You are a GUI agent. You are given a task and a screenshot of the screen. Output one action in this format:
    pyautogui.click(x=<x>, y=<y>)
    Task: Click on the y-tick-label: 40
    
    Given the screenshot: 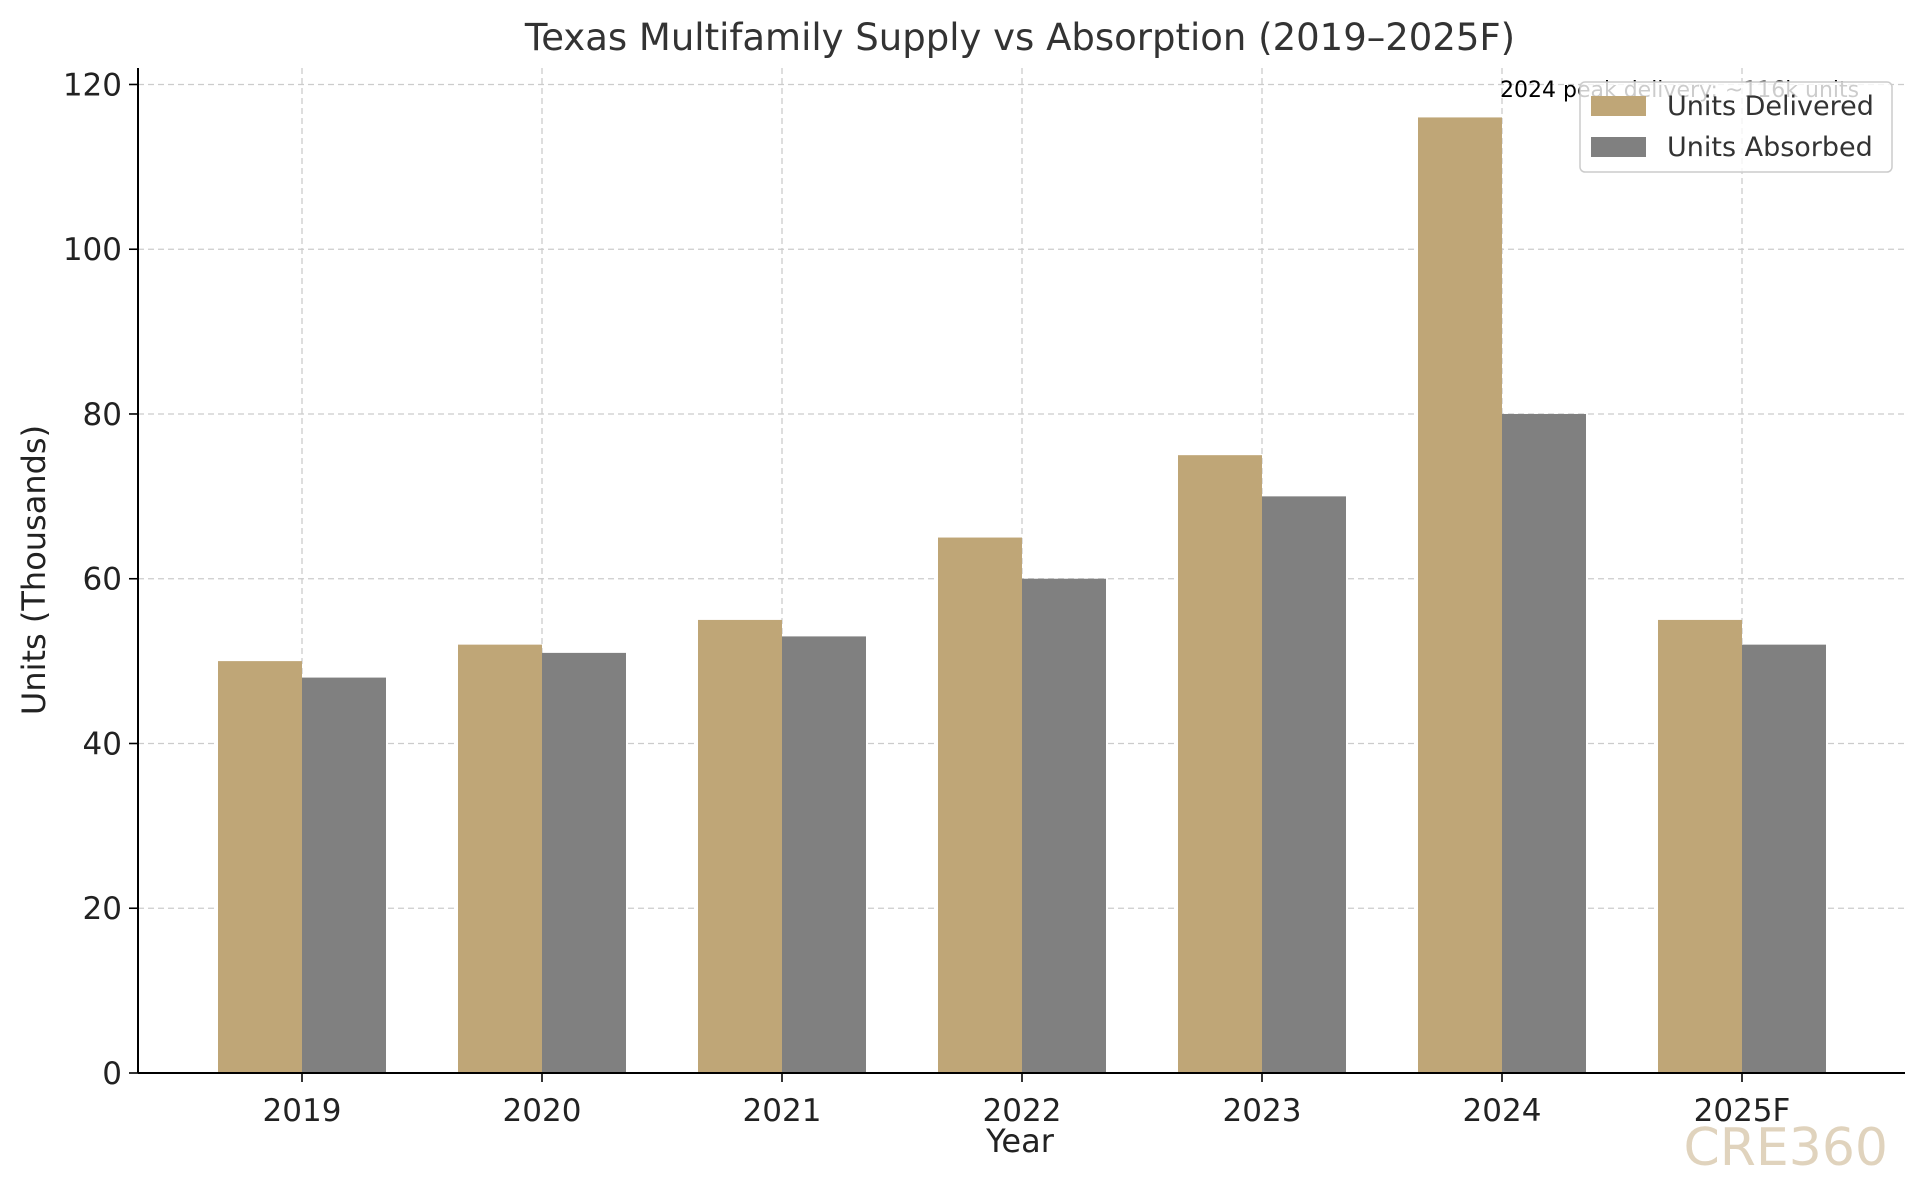 What is the action you would take?
    pyautogui.click(x=102, y=744)
    